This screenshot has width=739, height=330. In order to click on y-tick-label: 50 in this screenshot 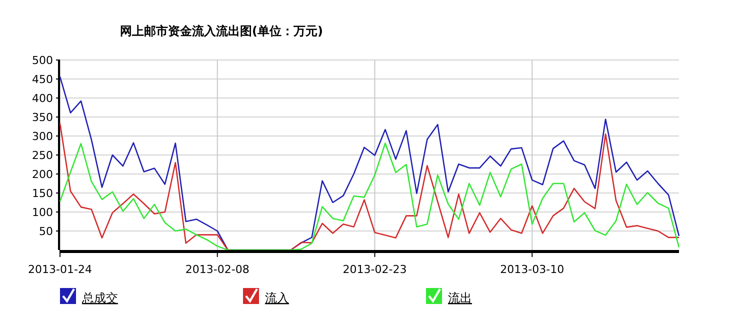, I will do `click(46, 231)`.